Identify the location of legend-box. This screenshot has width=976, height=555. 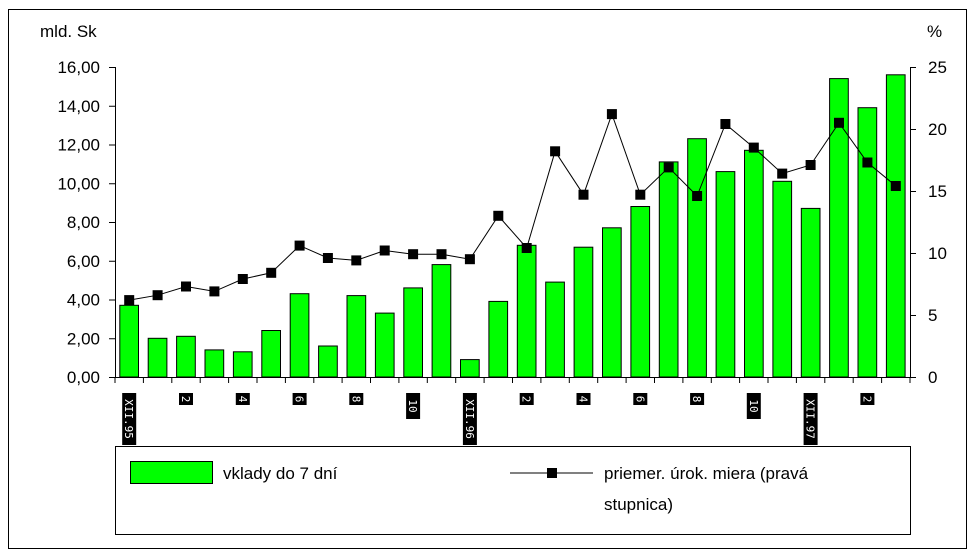
(513, 490).